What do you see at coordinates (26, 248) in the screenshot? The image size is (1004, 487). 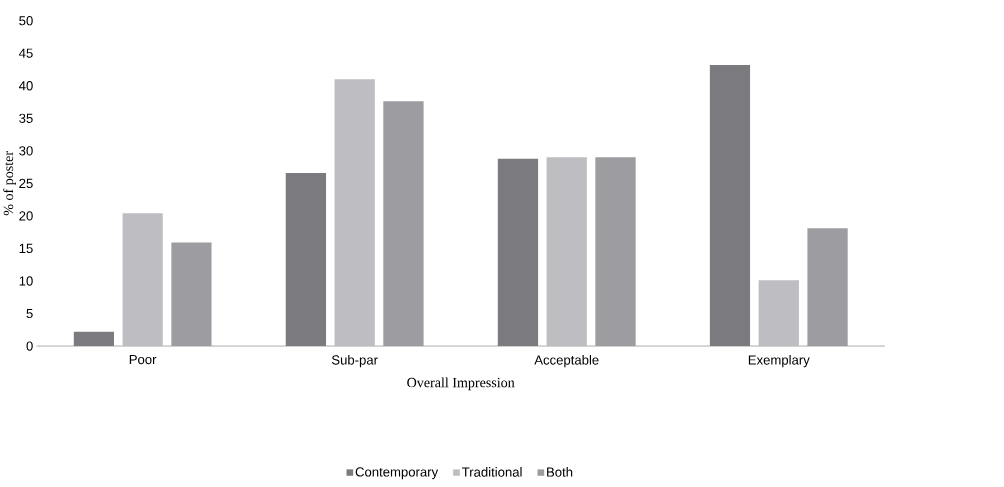 I see `y-tick-label: 15` at bounding box center [26, 248].